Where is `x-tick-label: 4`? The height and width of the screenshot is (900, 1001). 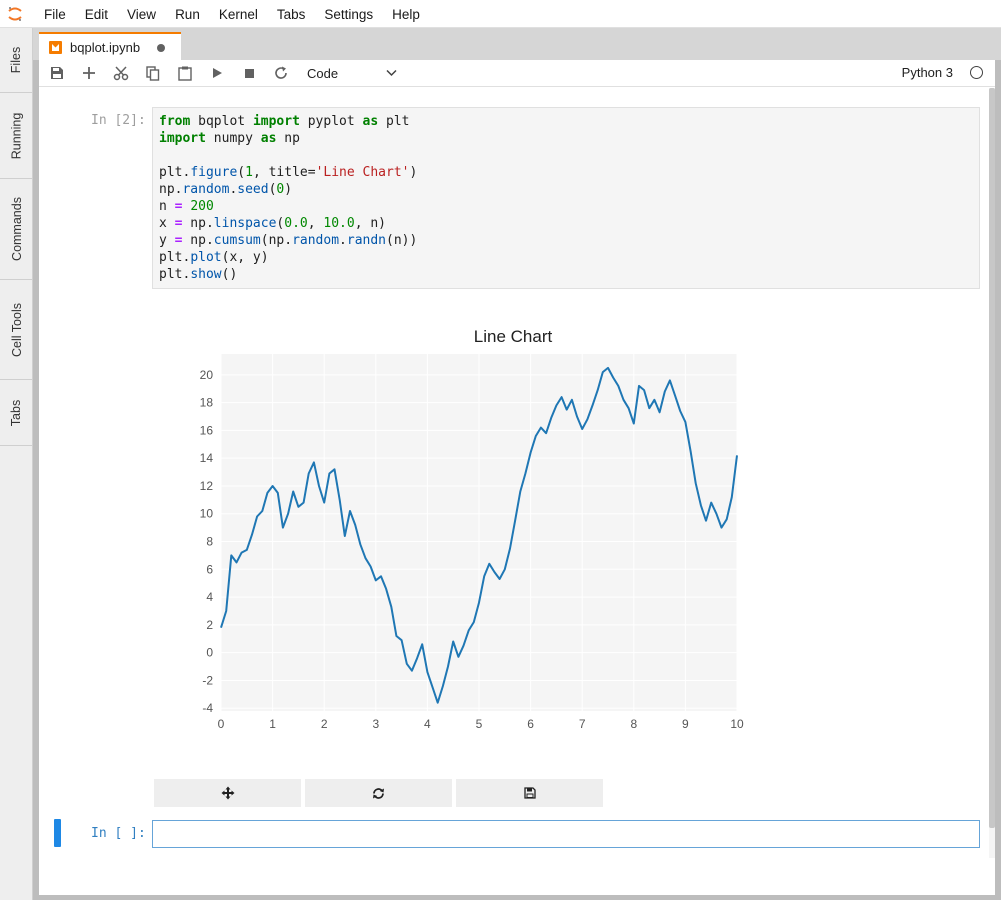 x-tick-label: 4 is located at coordinates (427, 724).